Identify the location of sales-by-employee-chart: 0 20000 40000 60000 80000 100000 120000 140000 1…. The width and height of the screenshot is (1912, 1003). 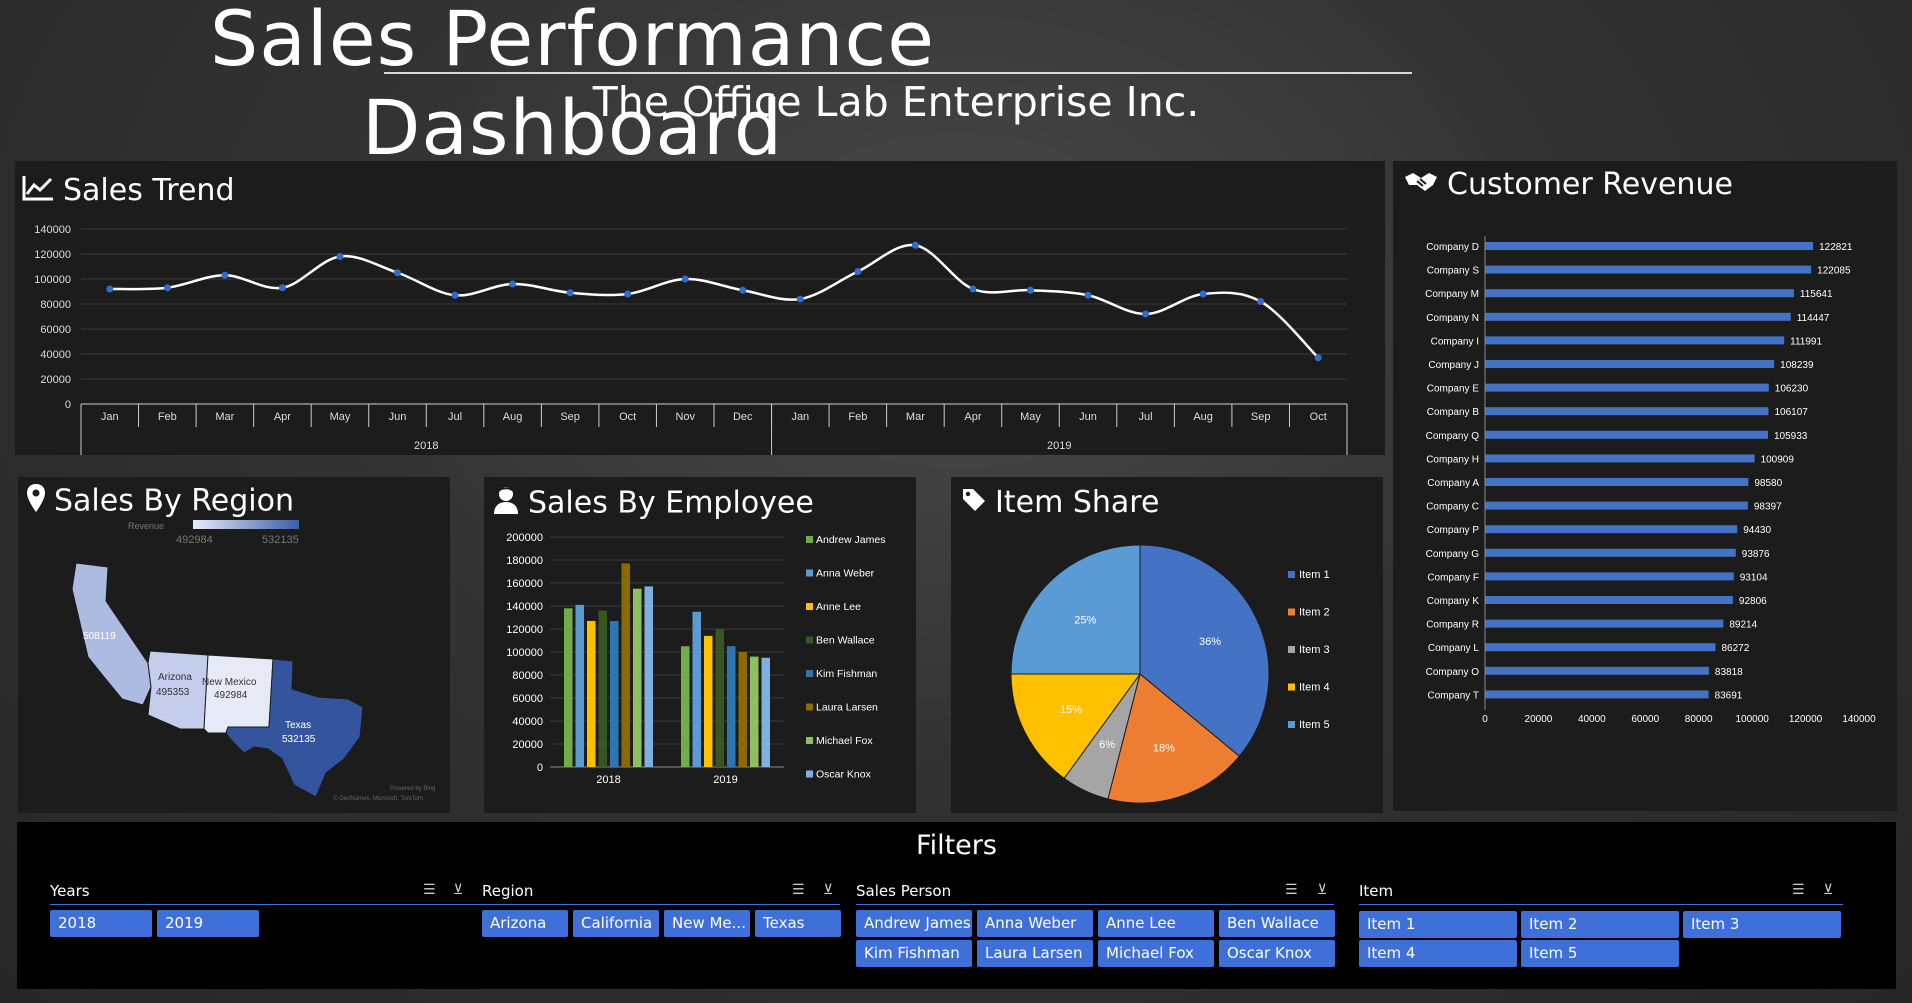
(695, 659).